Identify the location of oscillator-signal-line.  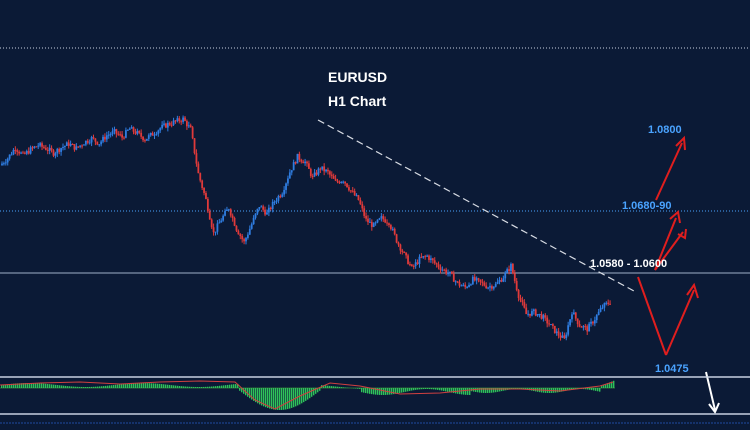
(307, 395).